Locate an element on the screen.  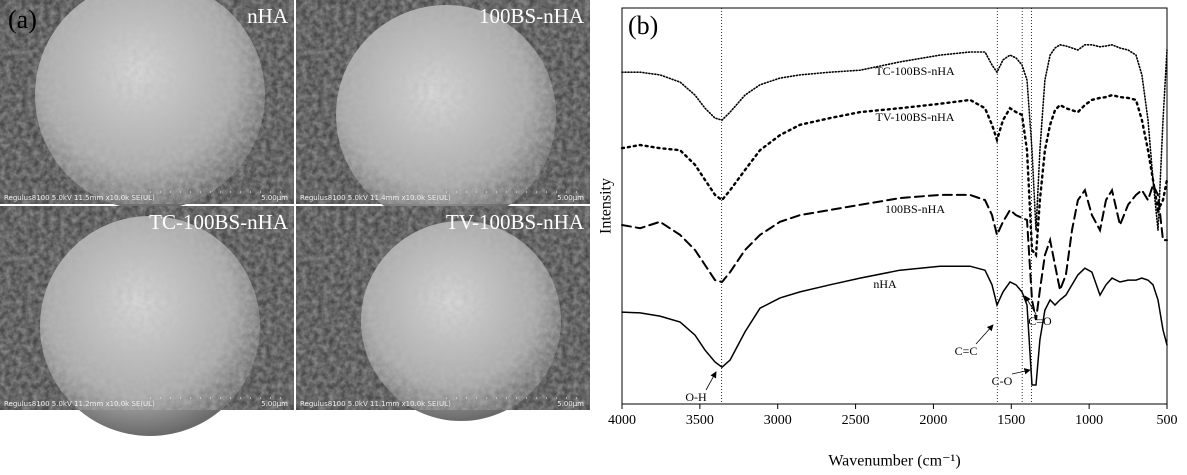
x-tick-label: 2500 is located at coordinates (856, 420).